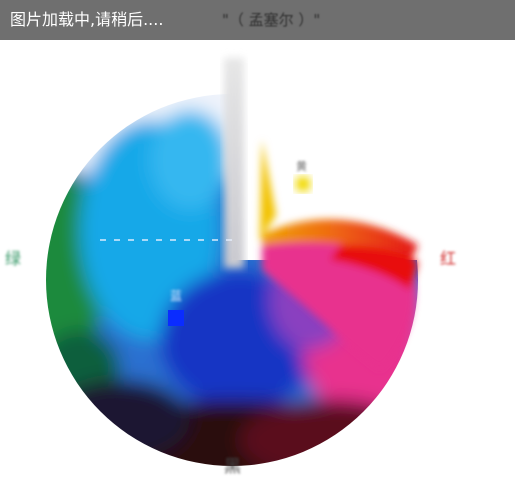 Image resolution: width=515 pixels, height=477 pixels. I want to click on label-green: 绿, so click(13, 258).